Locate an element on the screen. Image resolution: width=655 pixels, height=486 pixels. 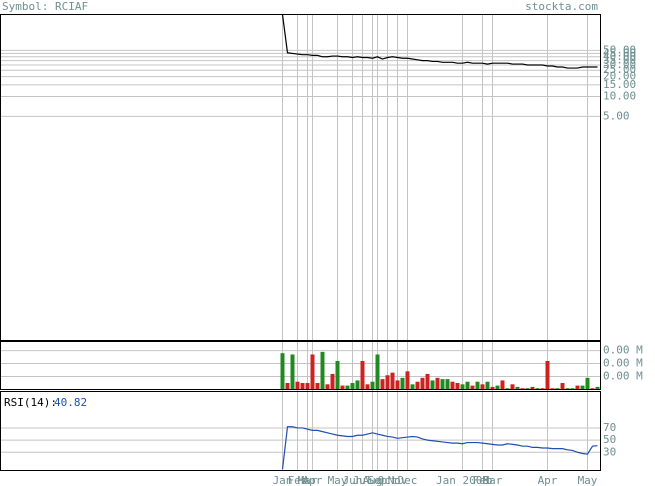
x-tick-label: Nov is located at coordinates (398, 480).